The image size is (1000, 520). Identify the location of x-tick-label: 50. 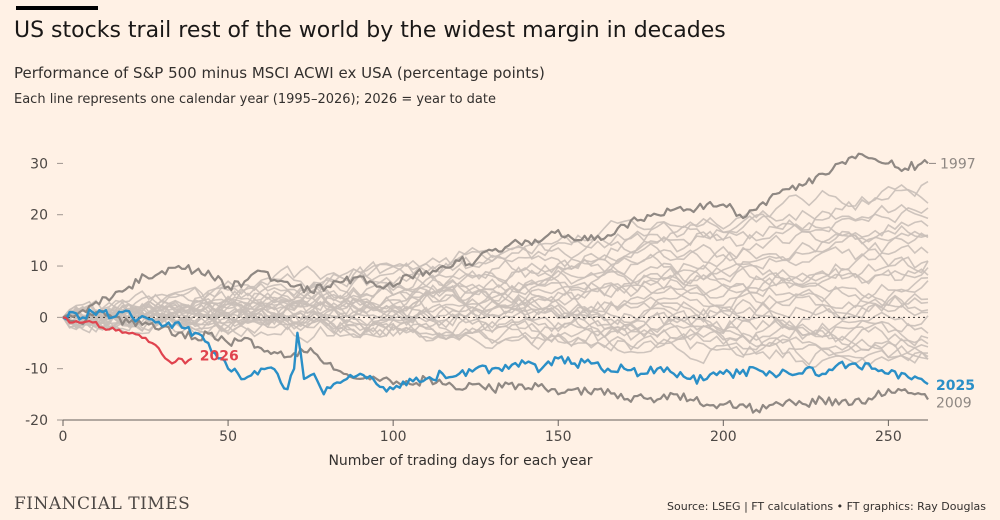
(228, 437).